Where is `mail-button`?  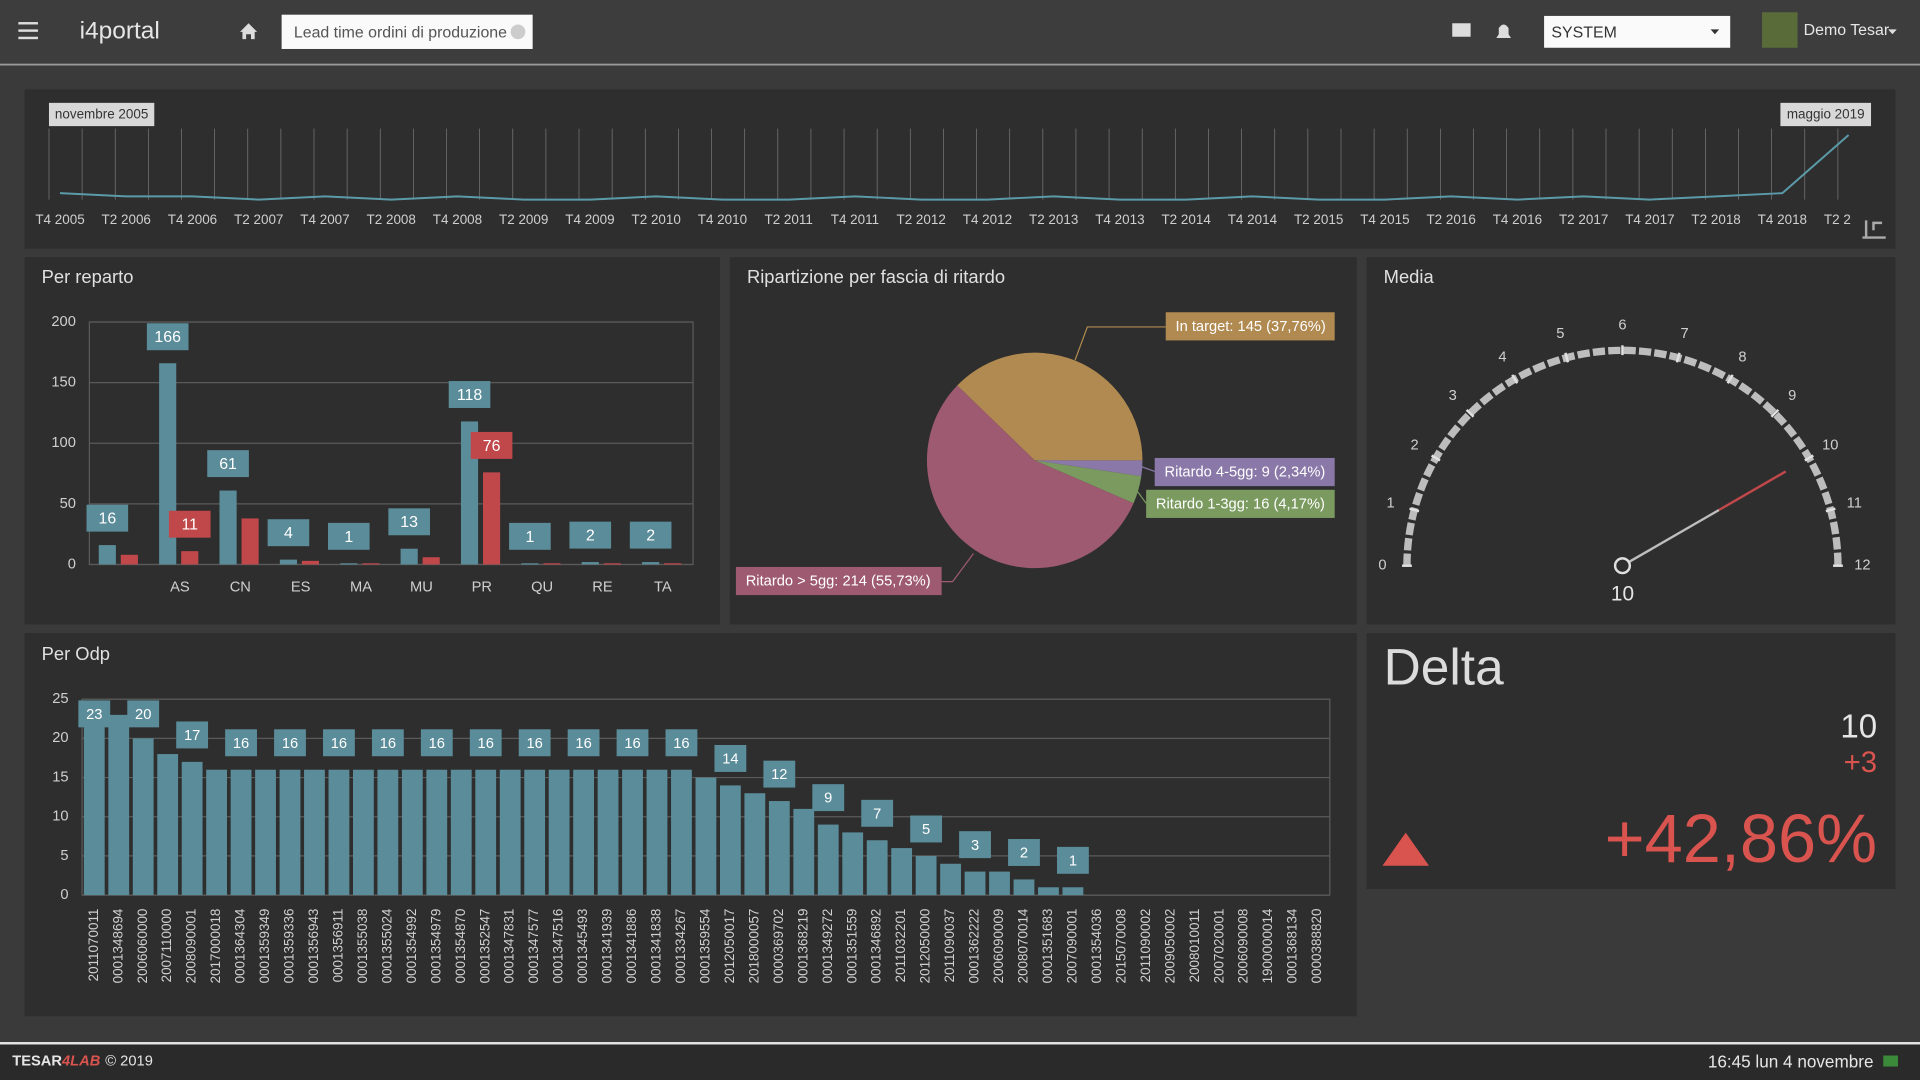
mail-button is located at coordinates (1461, 30).